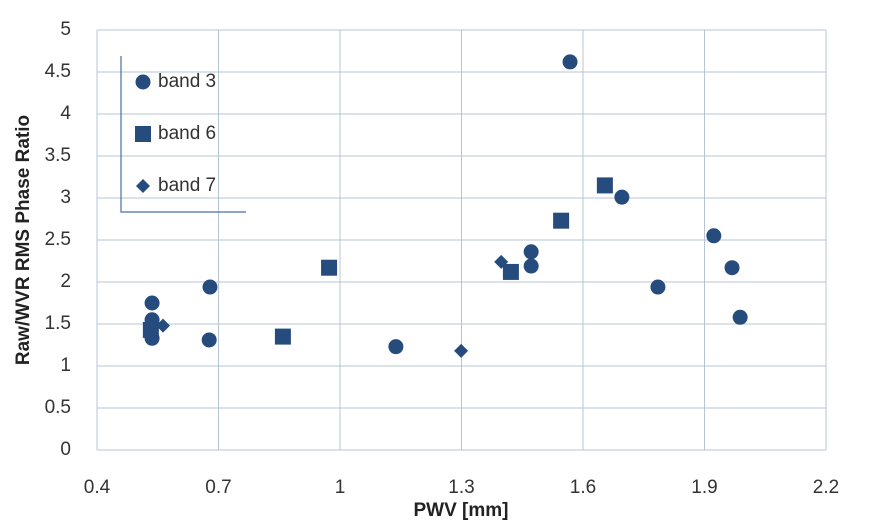 The width and height of the screenshot is (872, 527). Describe the element at coordinates (583, 487) in the screenshot. I see `x-tick-label: 1.6` at that location.